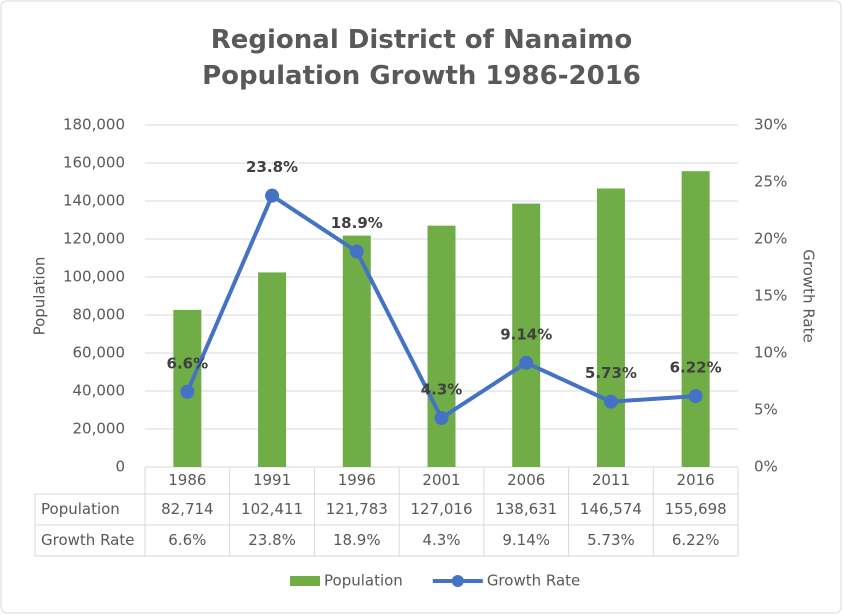  I want to click on table-cell: 5.73%, so click(611, 540).